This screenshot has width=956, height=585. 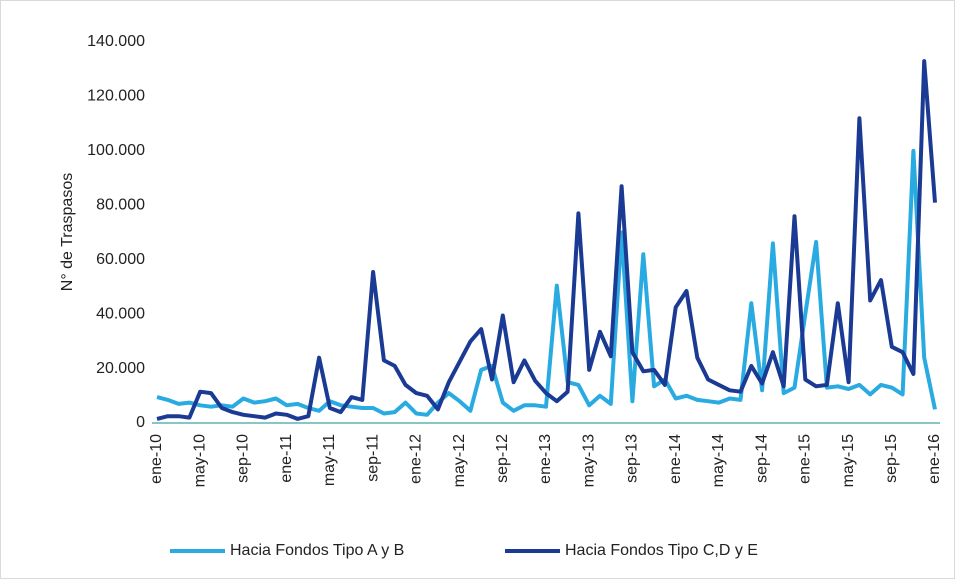 What do you see at coordinates (116, 96) in the screenshot?
I see `y-tick-label: 120.000` at bounding box center [116, 96].